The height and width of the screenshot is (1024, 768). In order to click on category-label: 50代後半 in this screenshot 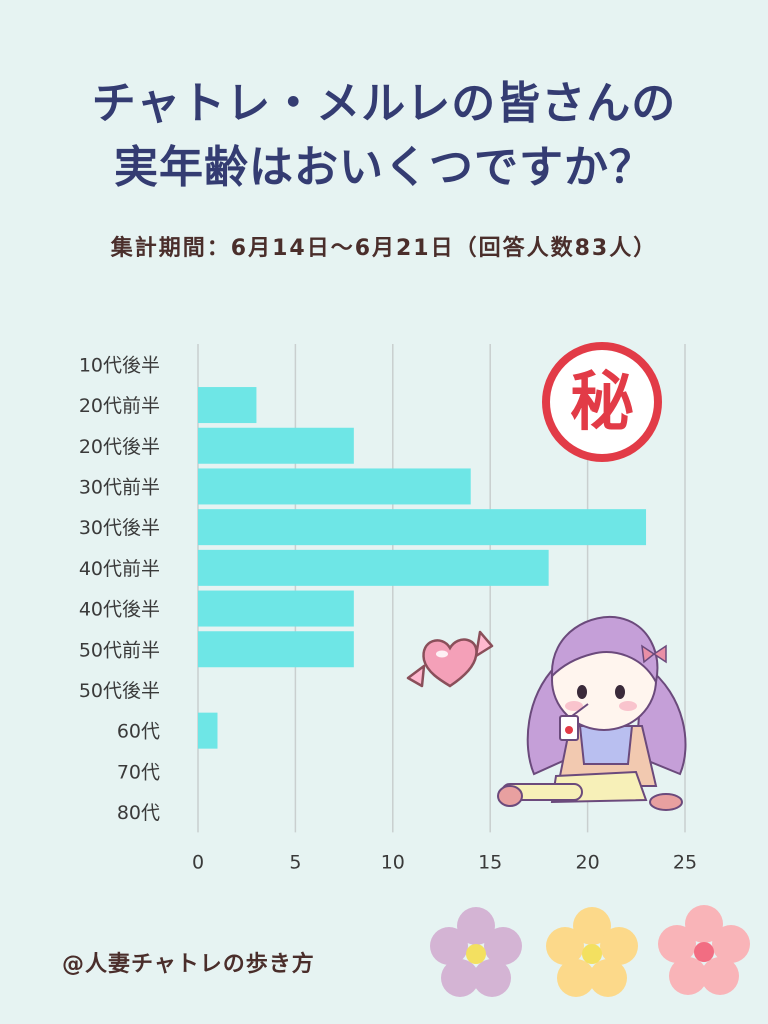, I will do `click(119, 691)`.